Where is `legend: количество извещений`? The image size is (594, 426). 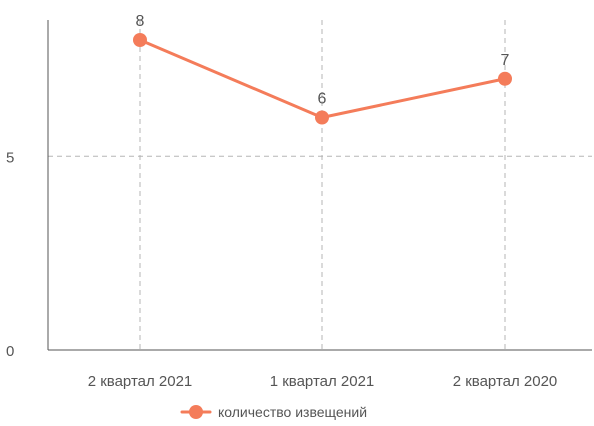 legend: количество извещений is located at coordinates (273, 412).